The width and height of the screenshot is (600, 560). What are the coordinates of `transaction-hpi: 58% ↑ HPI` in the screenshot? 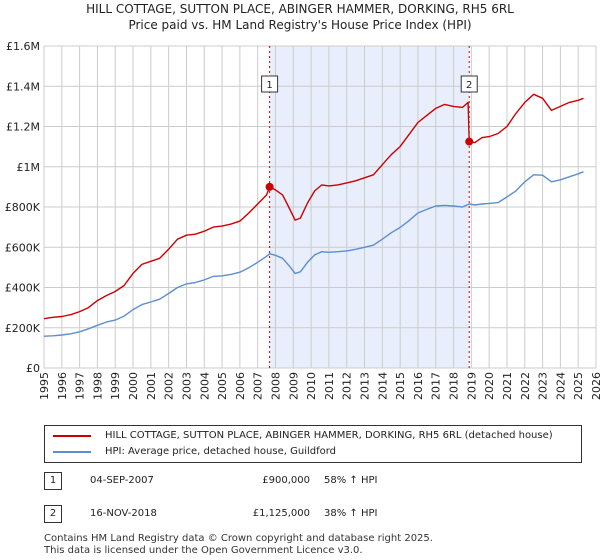 It's located at (351, 480).